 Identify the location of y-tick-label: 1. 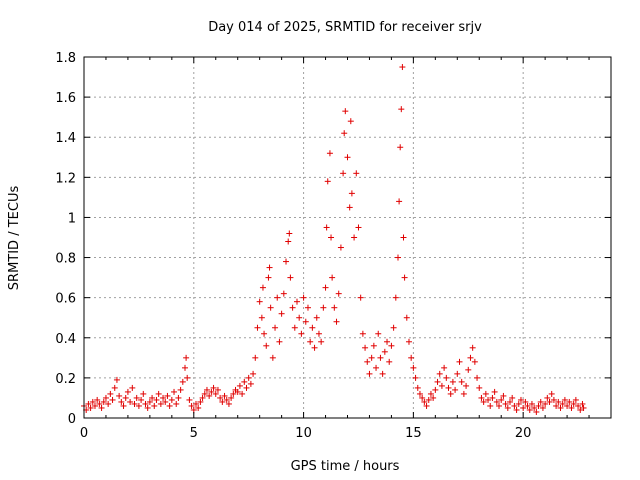
(72, 218).